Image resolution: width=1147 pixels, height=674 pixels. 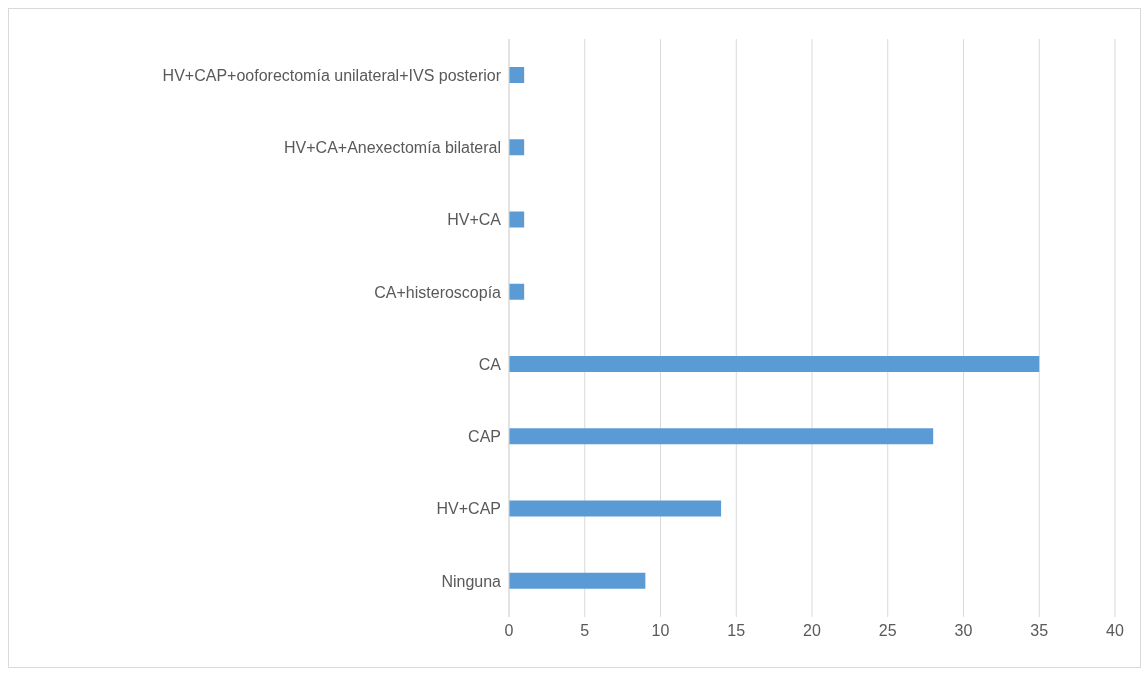 What do you see at coordinates (392, 148) in the screenshot?
I see `y-tick-label: HV+CA+Anexectomía bilateral` at bounding box center [392, 148].